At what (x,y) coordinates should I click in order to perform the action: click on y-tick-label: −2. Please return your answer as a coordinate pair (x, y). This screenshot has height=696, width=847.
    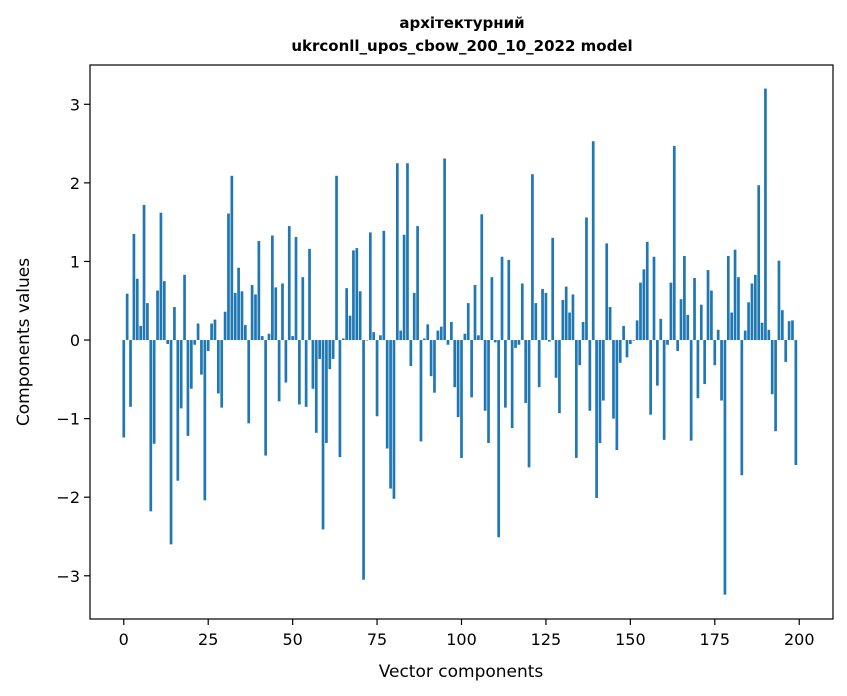
    Looking at the image, I should click on (68, 497).